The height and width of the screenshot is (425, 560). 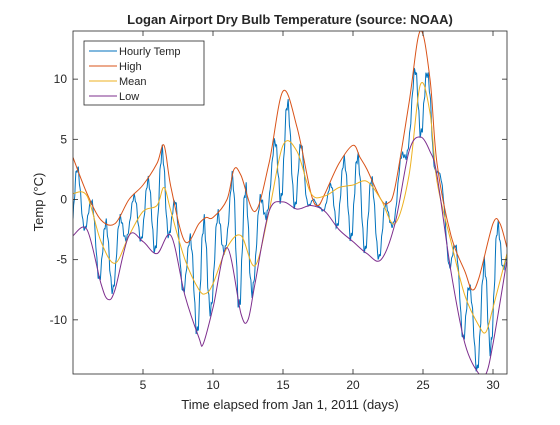 What do you see at coordinates (493, 385) in the screenshot?
I see `x-tick-label: 30` at bounding box center [493, 385].